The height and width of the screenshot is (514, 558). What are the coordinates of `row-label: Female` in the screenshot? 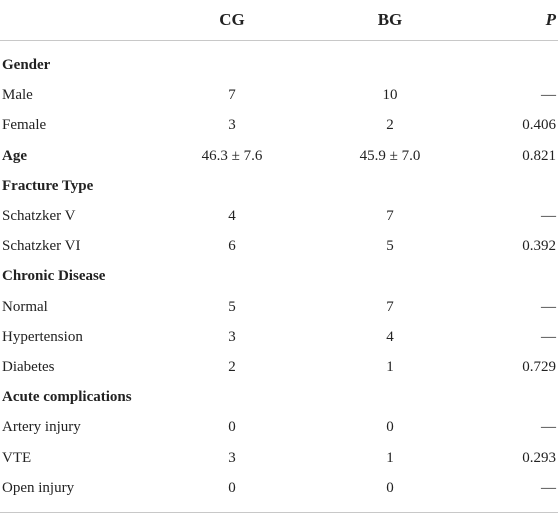 It's located at (24, 125).